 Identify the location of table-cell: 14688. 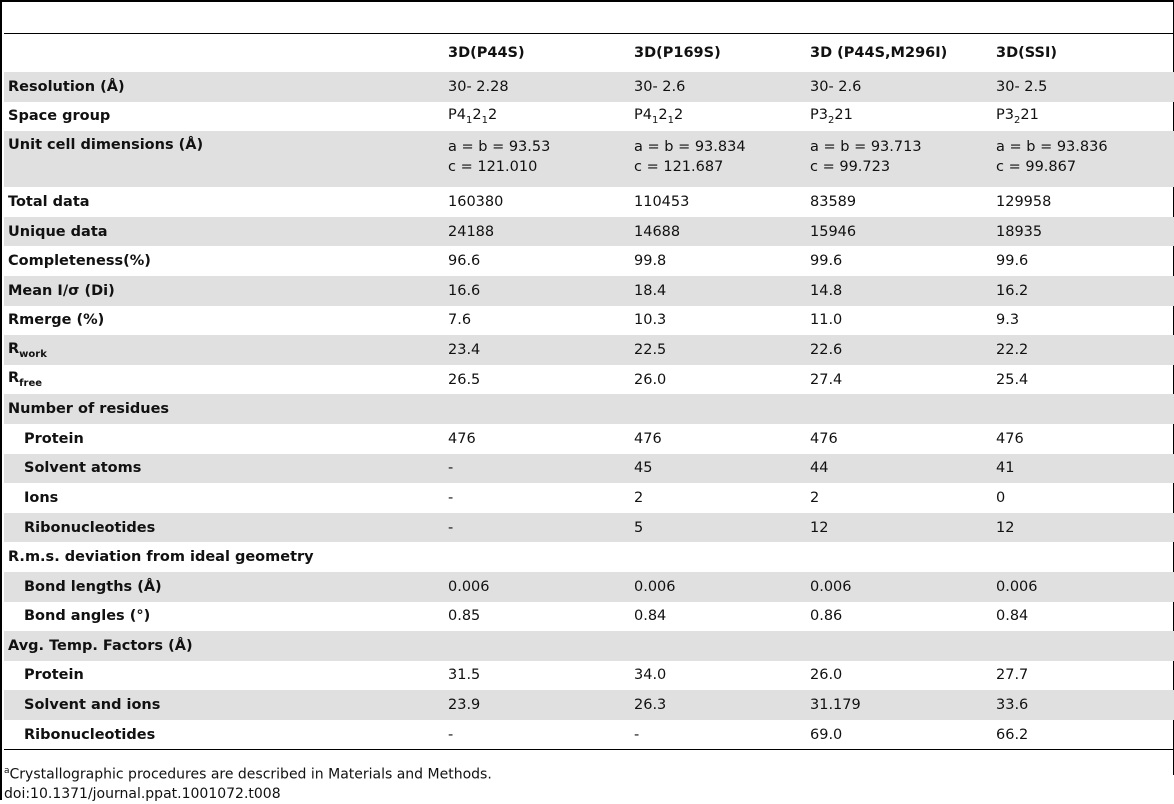
(718, 231).